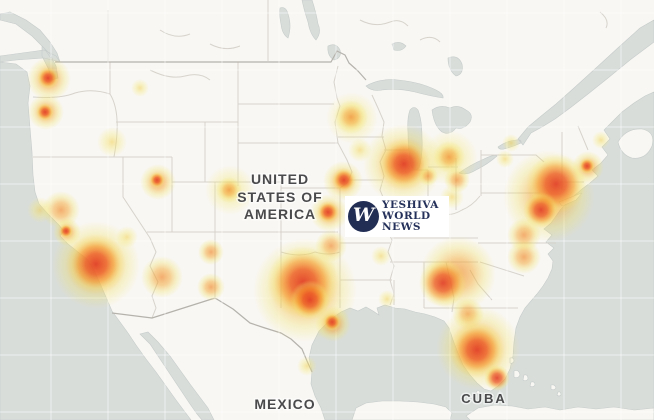 This screenshot has height=420, width=654. What do you see at coordinates (280, 214) in the screenshot?
I see `label-united-states-line3: AMERICA` at bounding box center [280, 214].